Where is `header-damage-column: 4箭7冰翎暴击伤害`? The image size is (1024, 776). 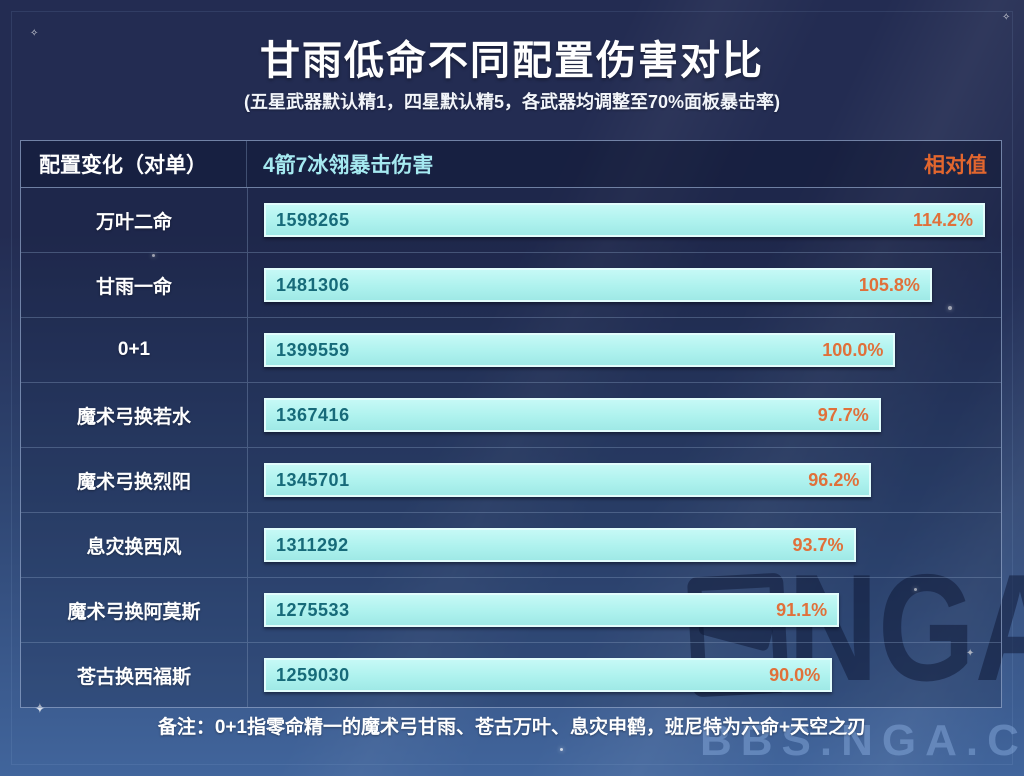 header-damage-column: 4箭7冰翎暴击伤害 is located at coordinates (348, 165).